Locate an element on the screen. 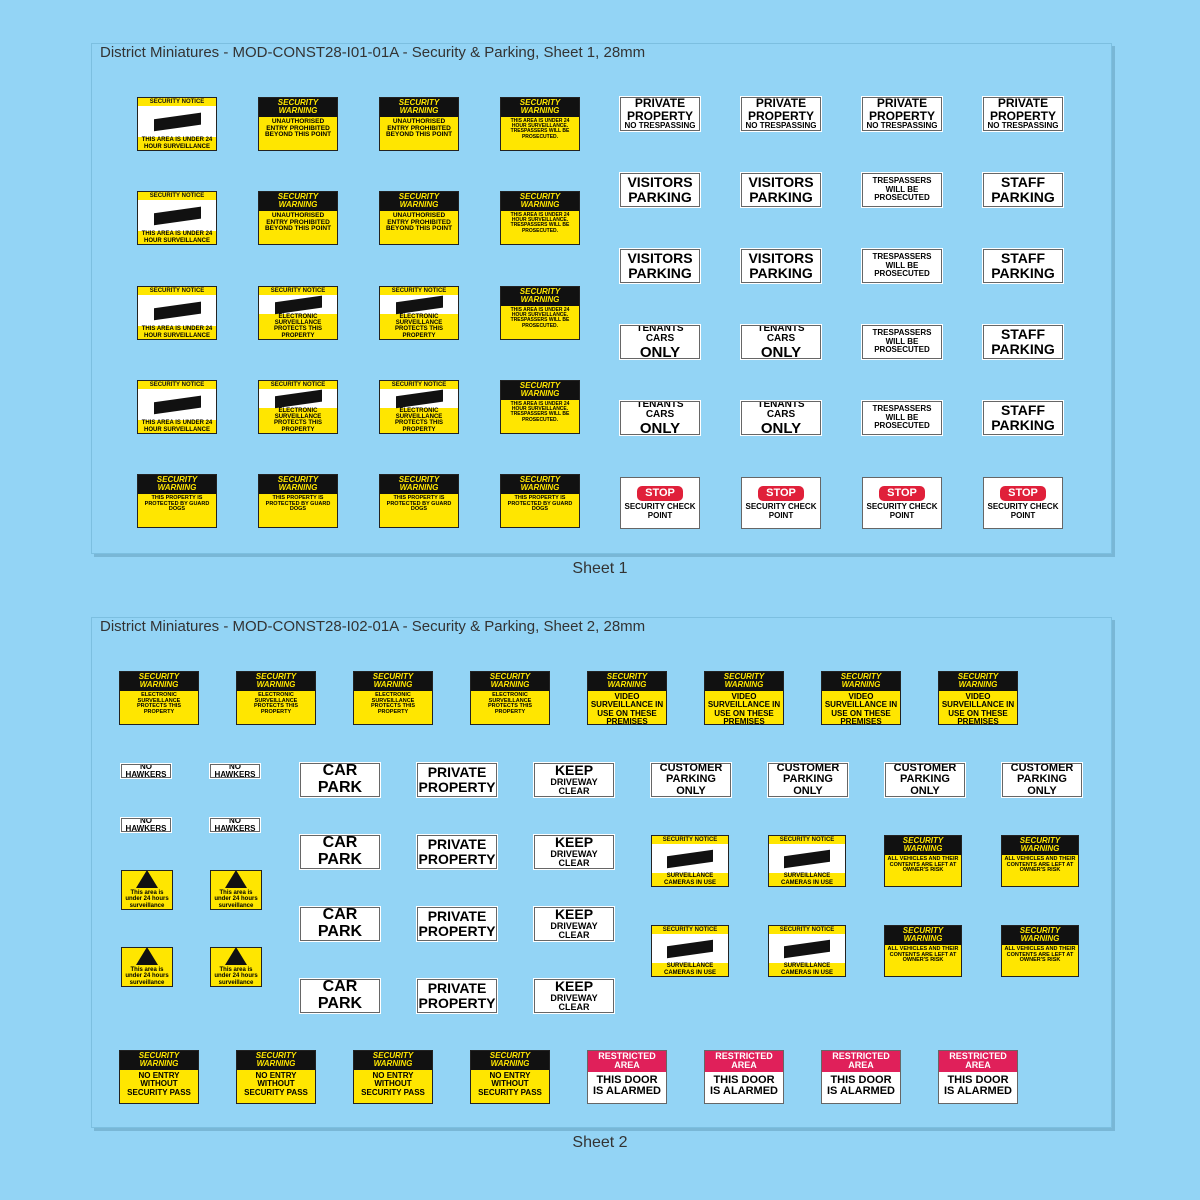 The width and height of the screenshot is (1200, 1200). sign-text: SURVEILLANCE CAMERAS IN USE is located at coordinates (690, 969).